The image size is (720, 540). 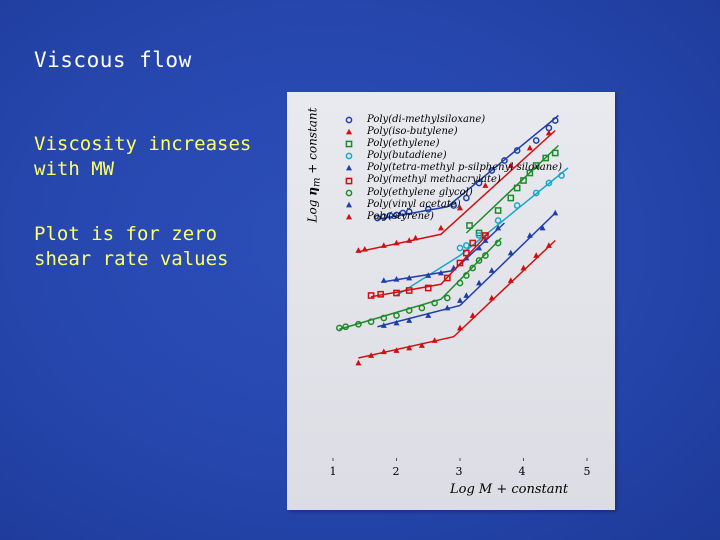 What do you see at coordinates (407, 156) in the screenshot?
I see `legend-label: Poly(butadiene)` at bounding box center [407, 156].